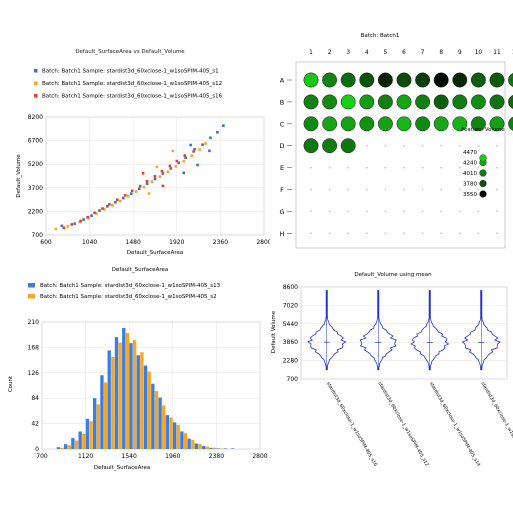 The height and width of the screenshot is (517, 513). Describe the element at coordinates (460, 53) in the screenshot. I see `plate-column-label: 9` at that location.